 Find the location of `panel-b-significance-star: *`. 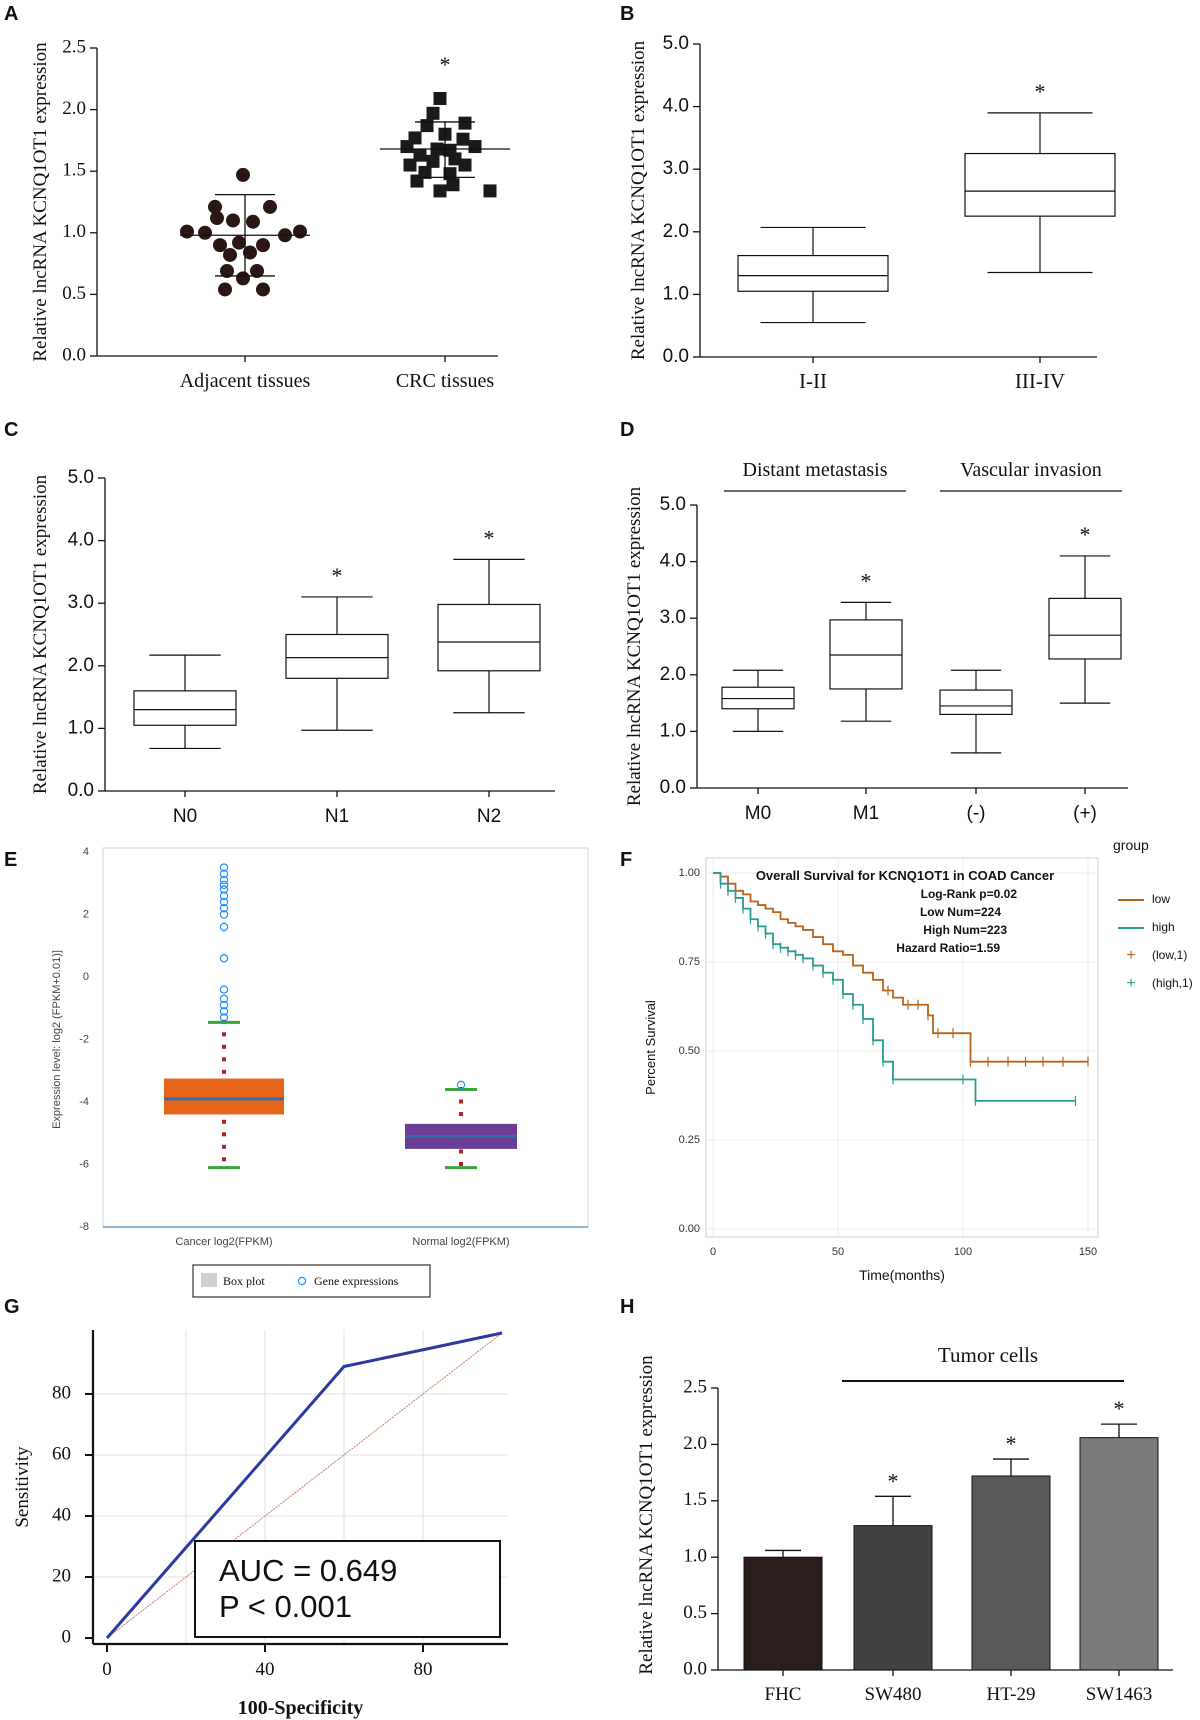

panel-b-significance-star: * is located at coordinates (1040, 91).